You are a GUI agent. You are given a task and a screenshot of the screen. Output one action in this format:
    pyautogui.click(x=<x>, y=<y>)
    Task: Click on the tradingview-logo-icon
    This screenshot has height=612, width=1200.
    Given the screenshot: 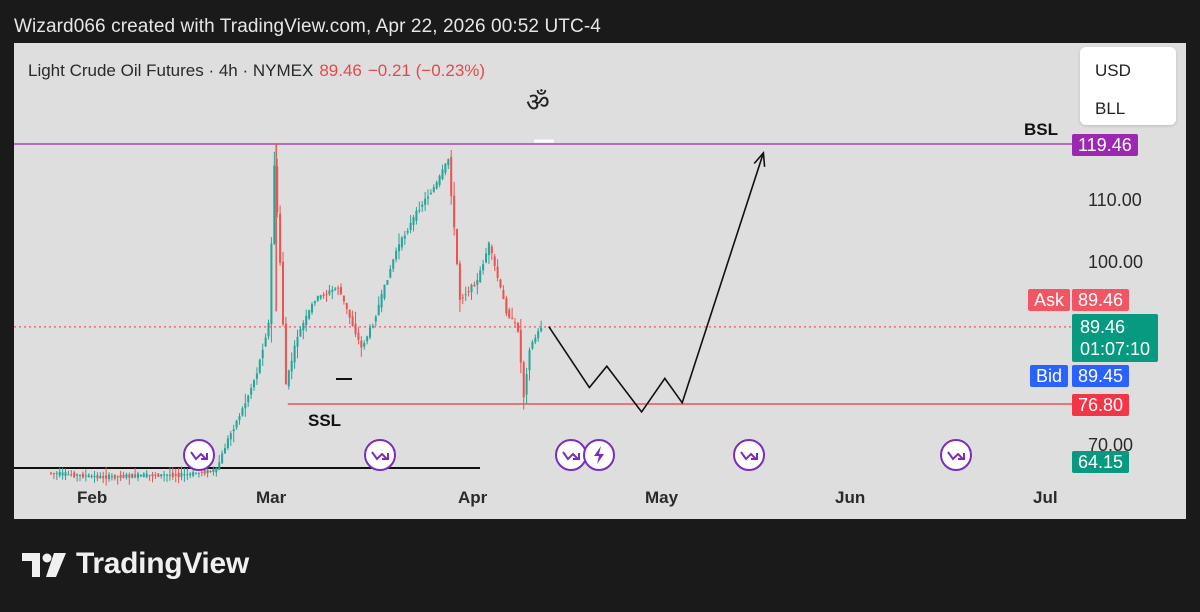 What is the action you would take?
    pyautogui.click(x=44, y=565)
    